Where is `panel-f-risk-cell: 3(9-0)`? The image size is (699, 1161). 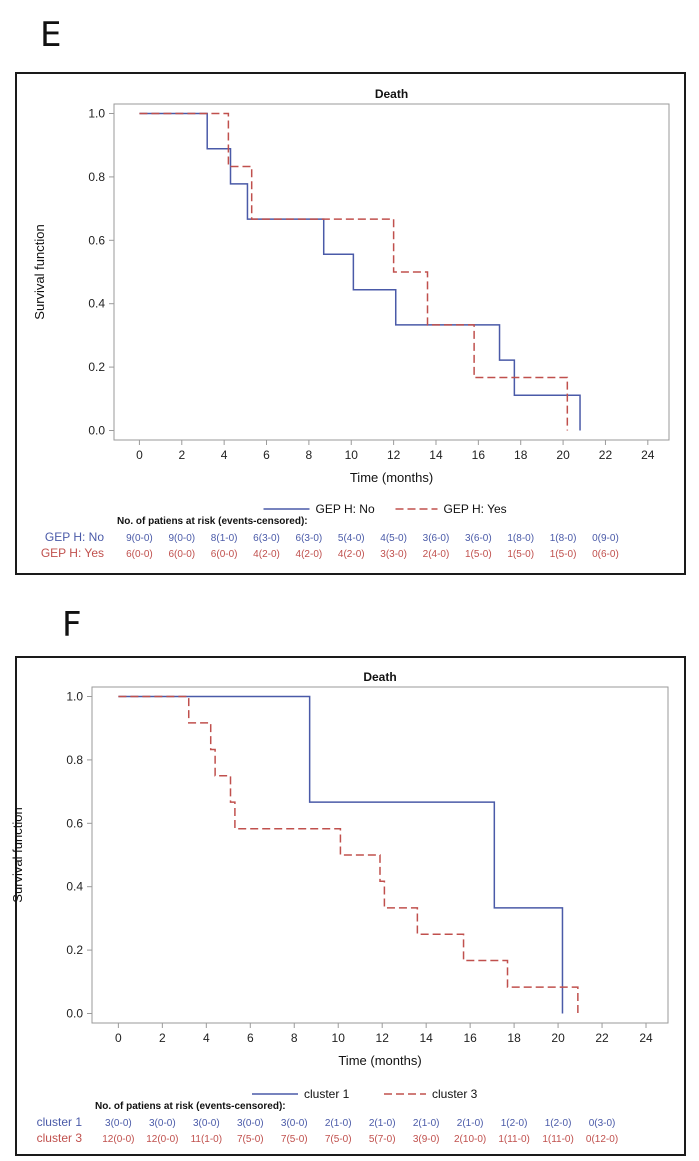
panel-f-risk-cell: 3(9-0) is located at coordinates (426, 1139).